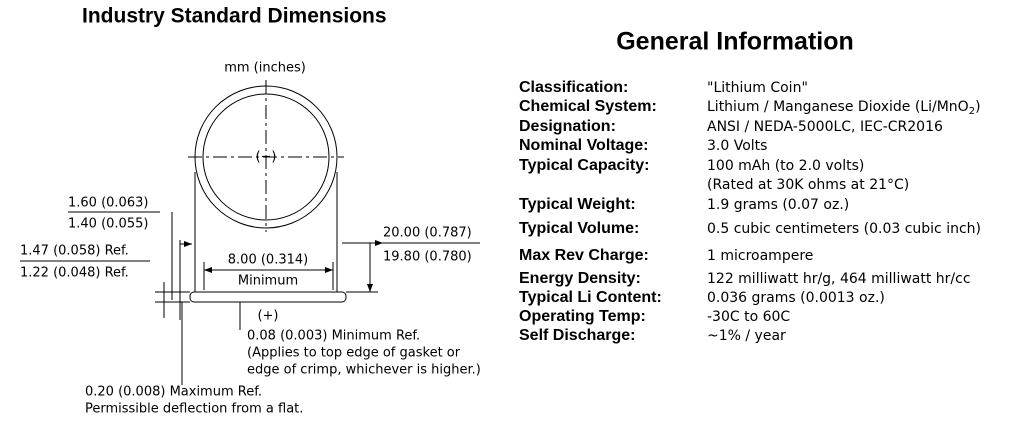 This screenshot has width=1019, height=439. Describe the element at coordinates (74, 273) in the screenshot. I see `dim-label: 1.22 (0.048) Ref.` at that location.